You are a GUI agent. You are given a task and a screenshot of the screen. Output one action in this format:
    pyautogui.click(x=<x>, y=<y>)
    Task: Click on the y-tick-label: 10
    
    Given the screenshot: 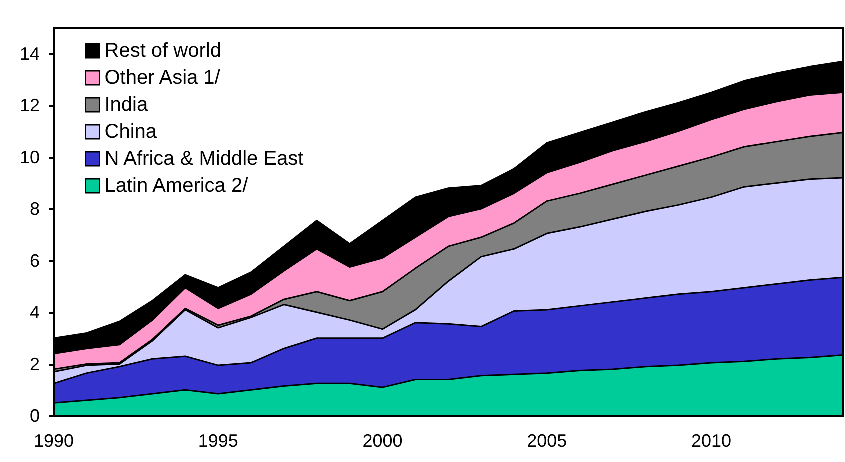 What is the action you would take?
    pyautogui.click(x=30, y=157)
    